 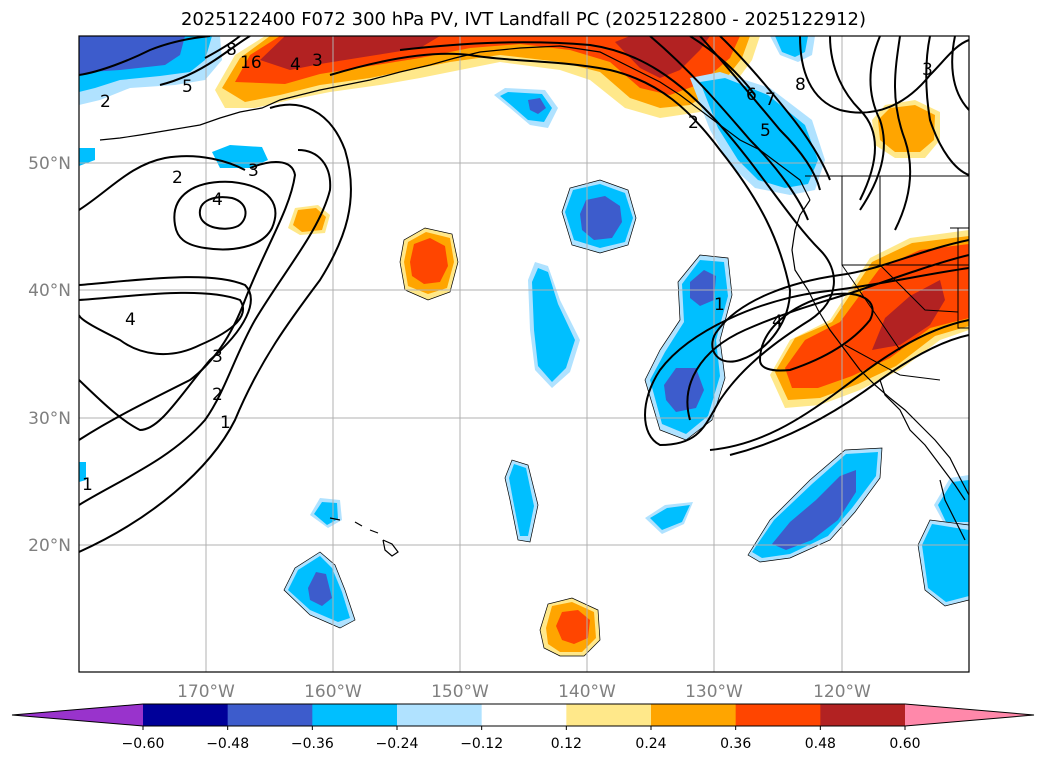 What do you see at coordinates (460, 692) in the screenshot?
I see `lon-label-150w: 150°W` at bounding box center [460, 692].